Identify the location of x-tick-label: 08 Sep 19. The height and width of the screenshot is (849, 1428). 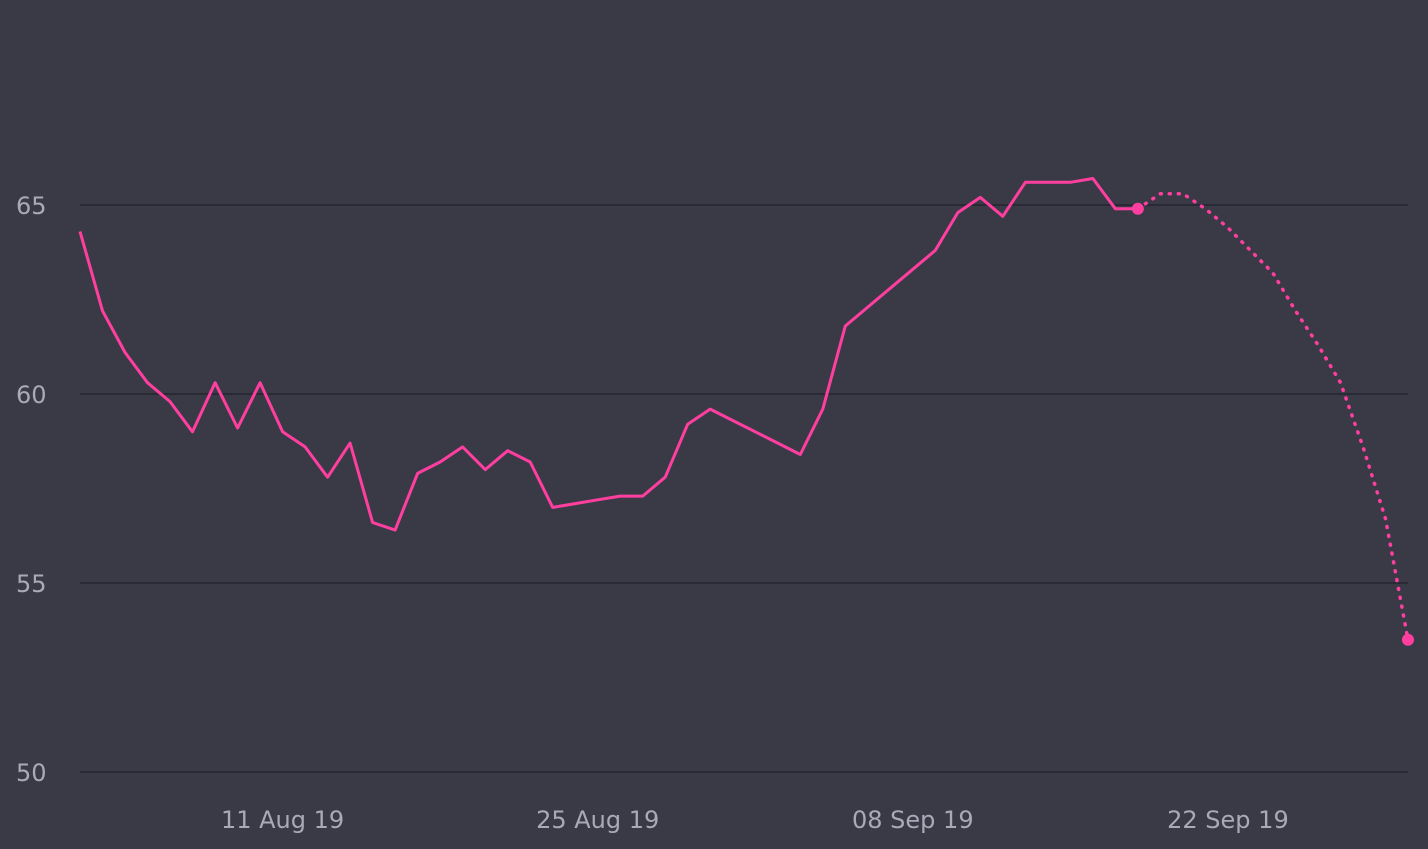
(913, 820).